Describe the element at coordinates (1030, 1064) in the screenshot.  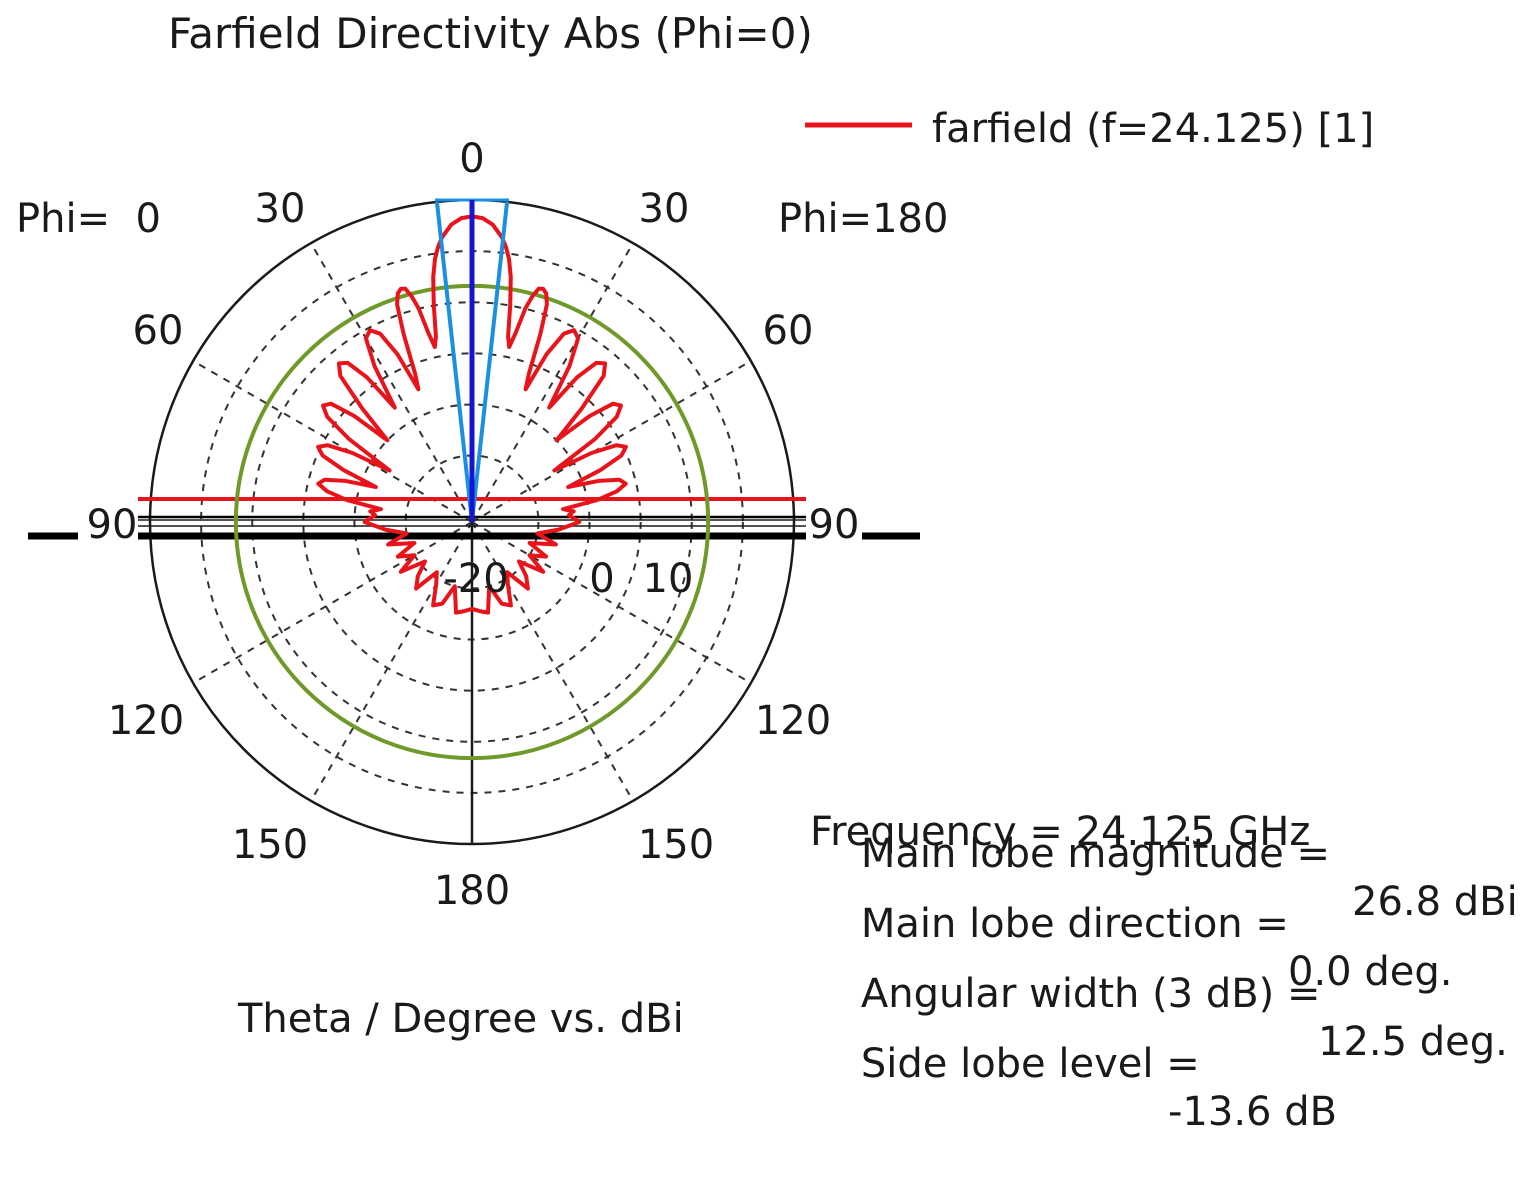
I see `side-lobe-level-label: Side lobe level =` at that location.